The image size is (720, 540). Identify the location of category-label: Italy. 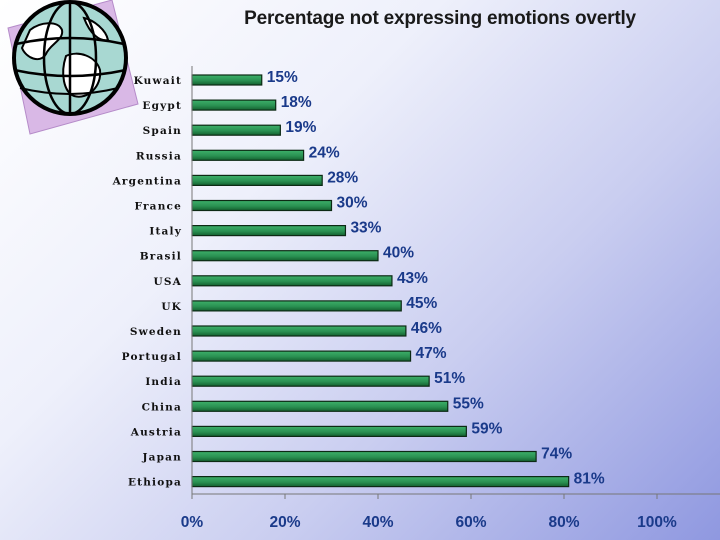
(165, 232).